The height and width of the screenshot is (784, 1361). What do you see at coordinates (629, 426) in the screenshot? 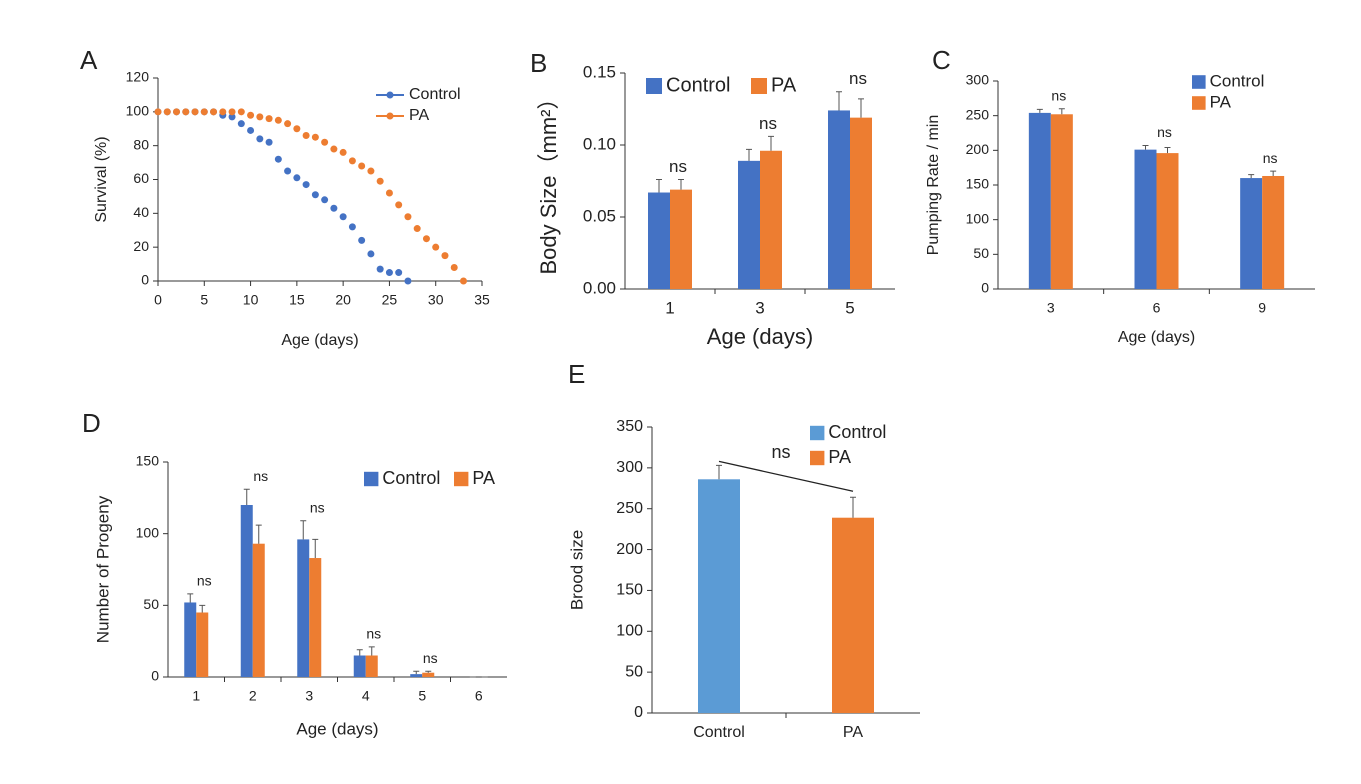
I see `y-tick-label: 350` at bounding box center [629, 426].